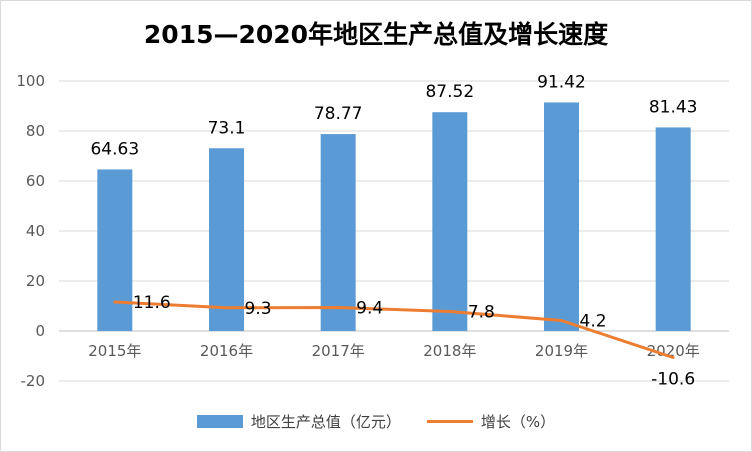  I want to click on x-axis: 2015年 2016年 2017年 2018年 2019年 2020年, so click(394, 351).